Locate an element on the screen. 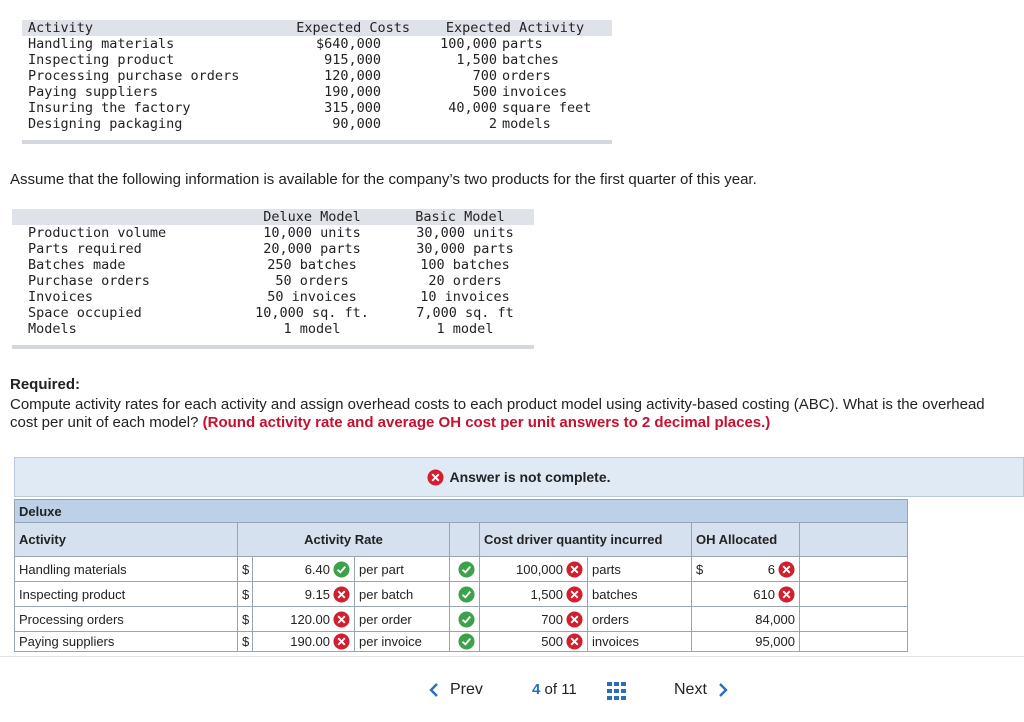 This screenshot has height=722, width=1024. prev-label: Prev is located at coordinates (466, 689).